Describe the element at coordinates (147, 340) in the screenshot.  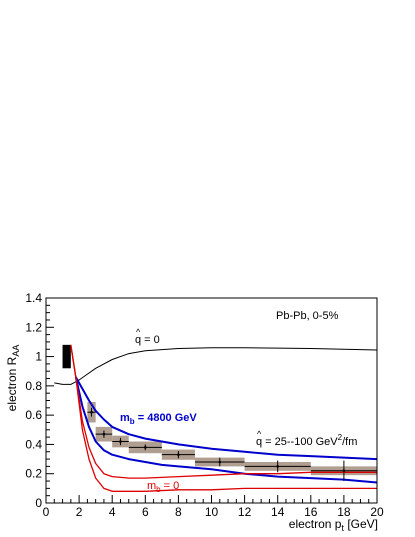
I see `qhat-zero-label: q = 0` at that location.